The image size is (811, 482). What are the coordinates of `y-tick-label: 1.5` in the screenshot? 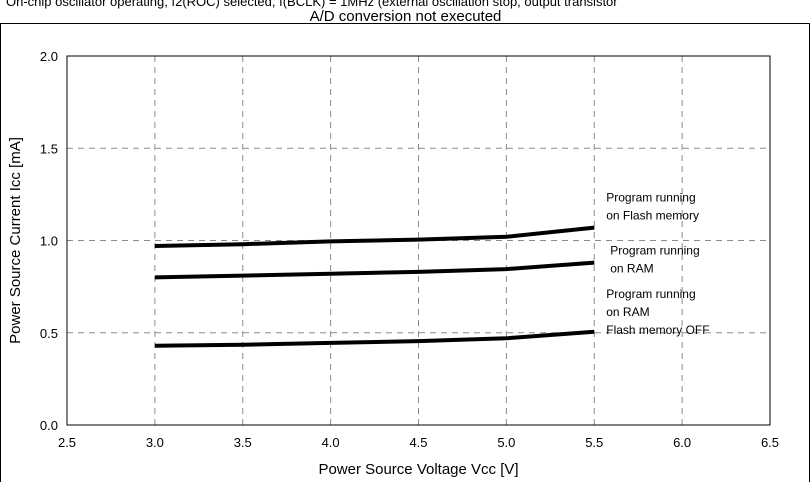 It's located at (49, 148).